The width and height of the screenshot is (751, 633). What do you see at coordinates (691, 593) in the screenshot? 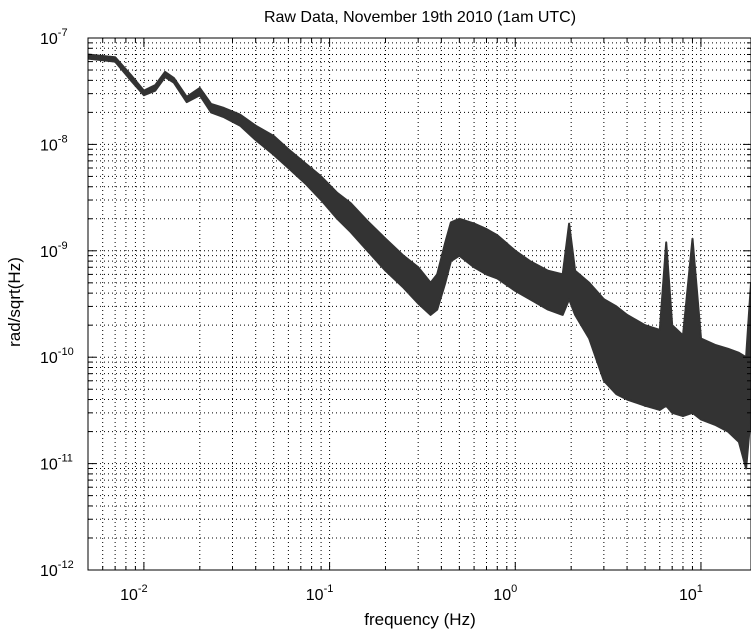
I see `x-tick-label: 10¹` at bounding box center [691, 593].